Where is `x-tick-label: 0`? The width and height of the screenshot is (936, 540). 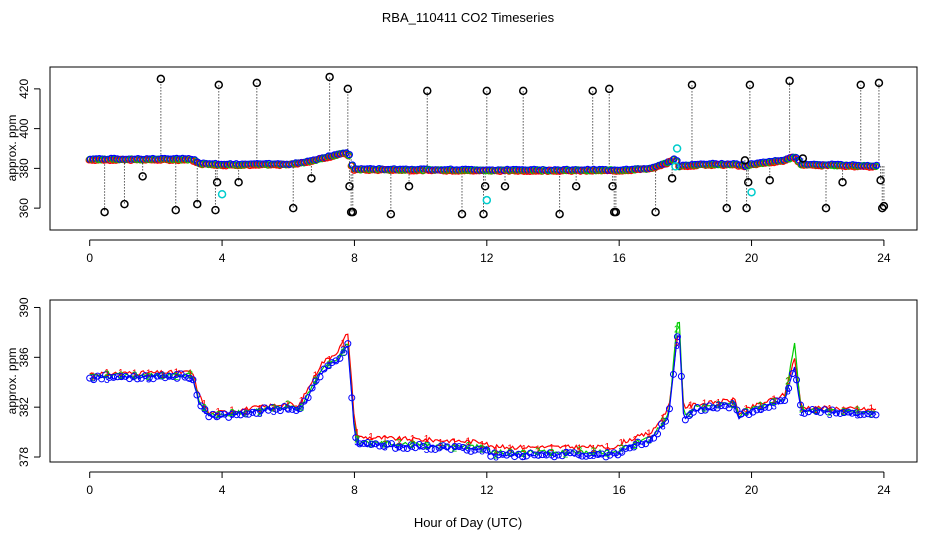
x-tick-label: 0 is located at coordinates (89, 258).